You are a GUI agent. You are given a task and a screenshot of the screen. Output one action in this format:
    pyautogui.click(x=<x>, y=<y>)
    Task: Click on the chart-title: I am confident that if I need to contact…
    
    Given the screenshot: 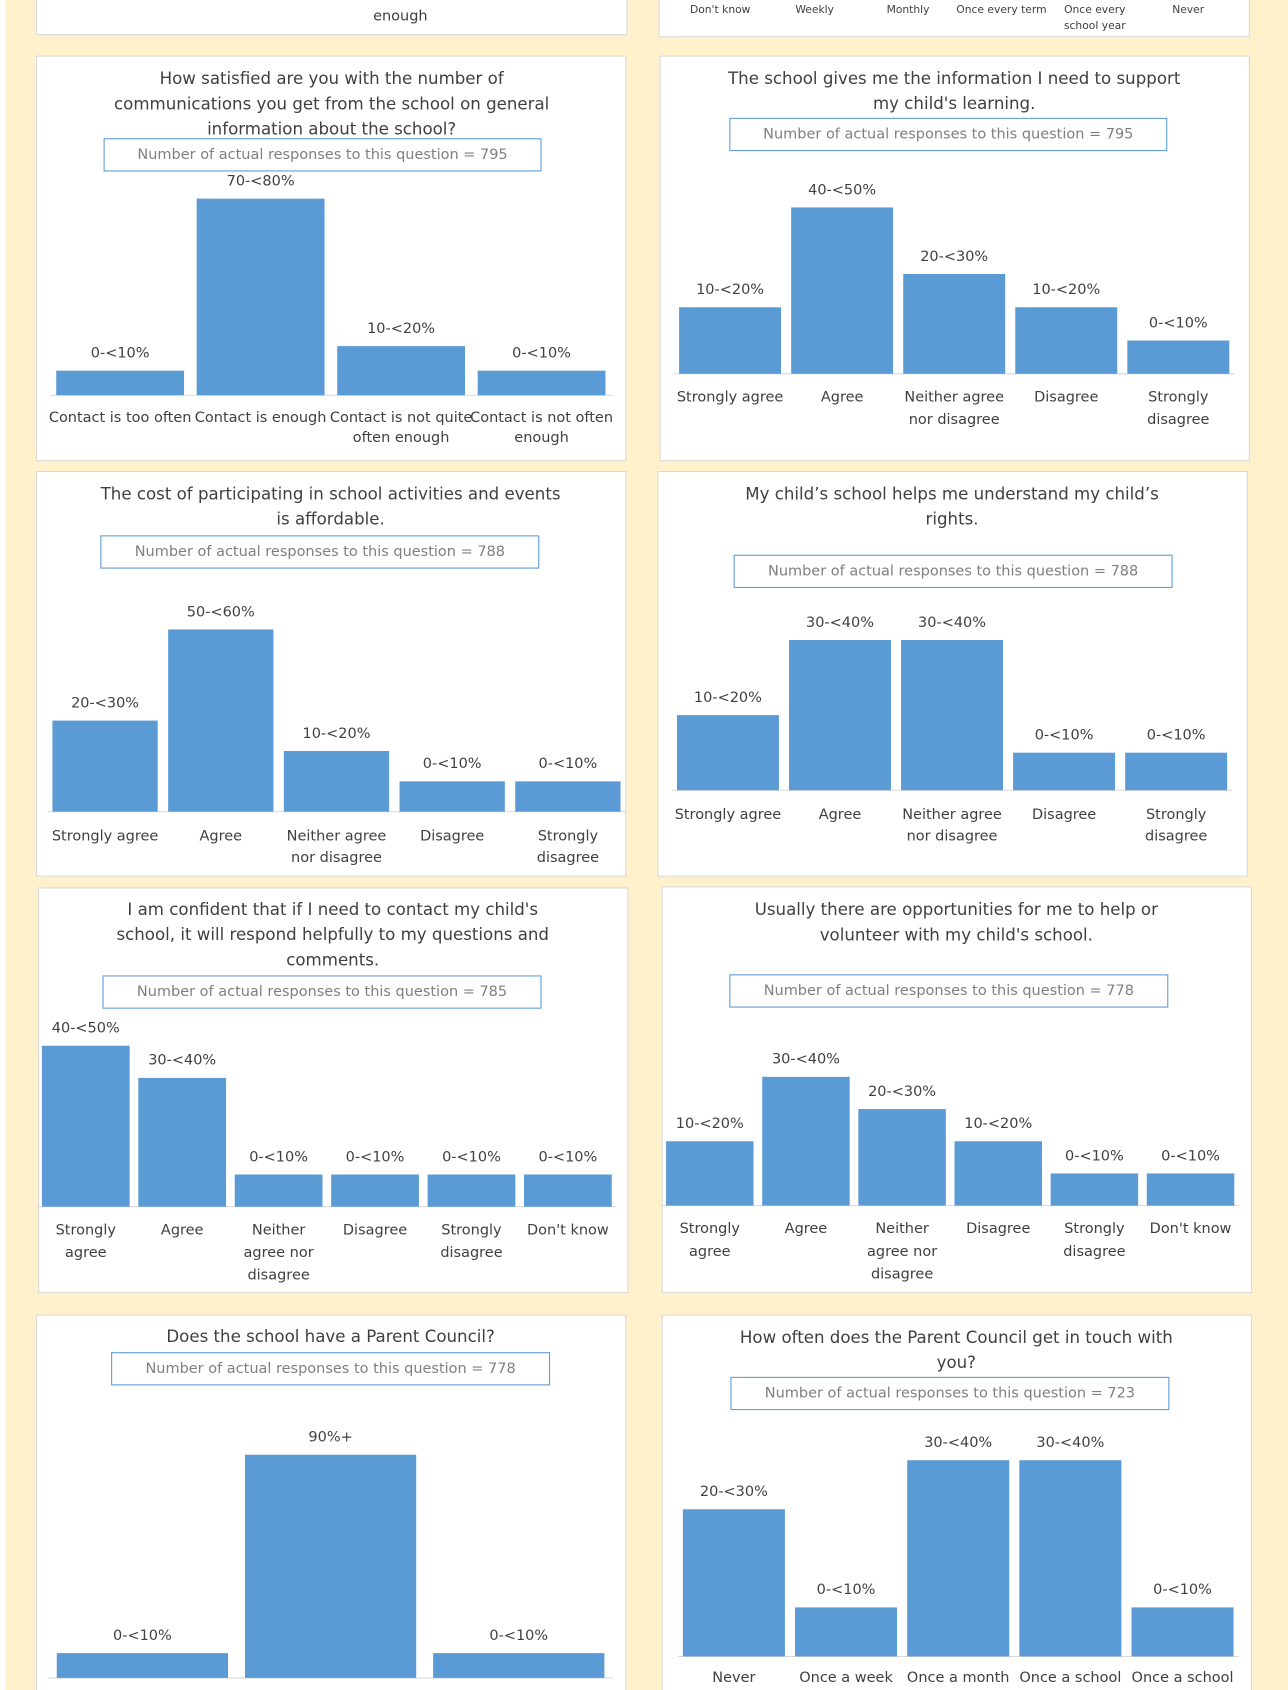 What is the action you would take?
    pyautogui.click(x=332, y=909)
    